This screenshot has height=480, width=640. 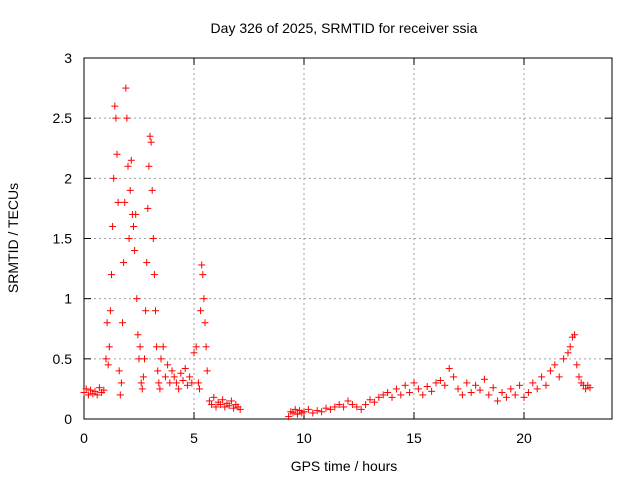 I want to click on y-tick-label: 1.5, so click(x=63, y=239).